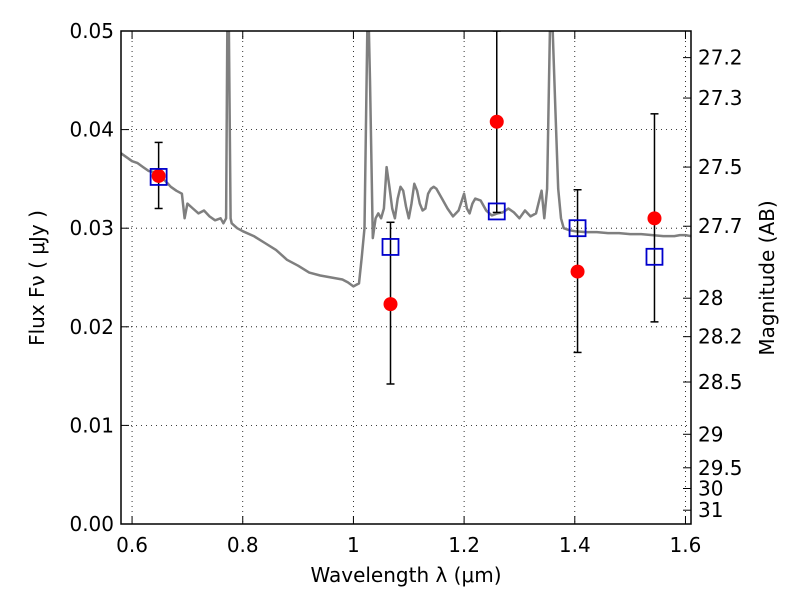 Image resolution: width=800 pixels, height=600 pixels. I want to click on y-axis-right-label: Magnitude (AB), so click(767, 277).